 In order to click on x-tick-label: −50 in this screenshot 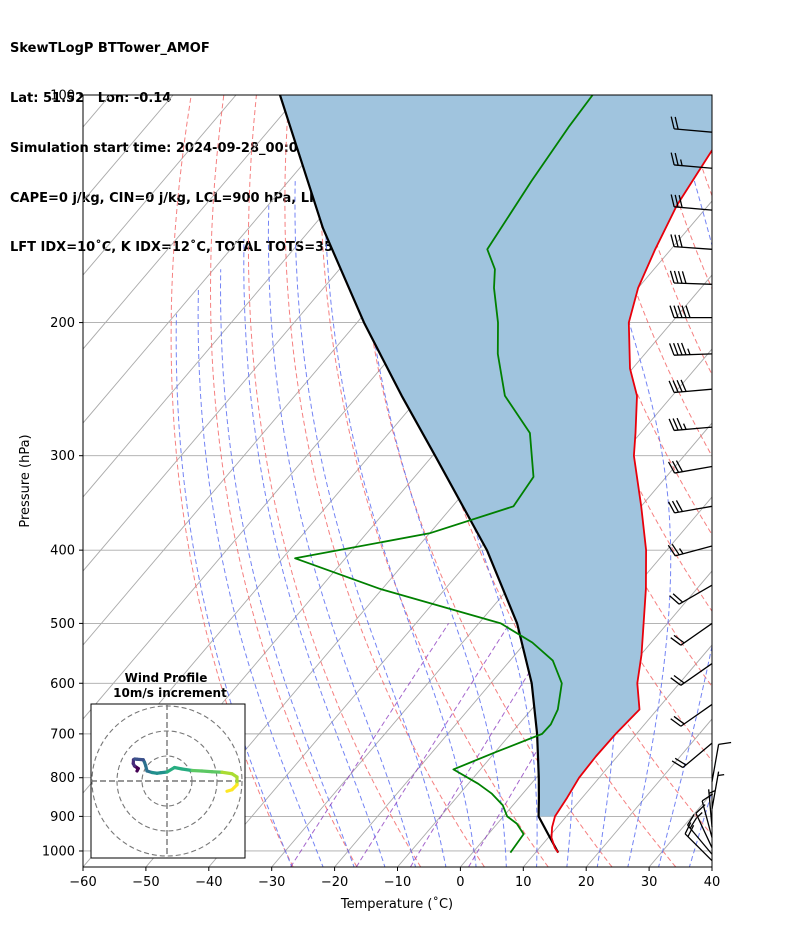, I will do `click(145, 882)`.